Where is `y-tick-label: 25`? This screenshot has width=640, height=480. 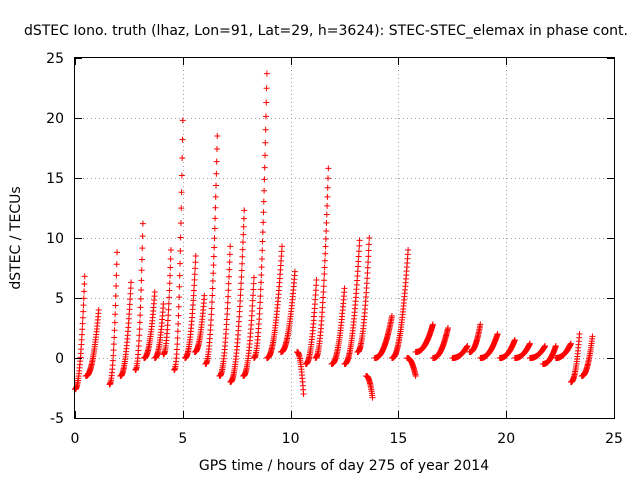 y-tick-label: 25 is located at coordinates (55, 59).